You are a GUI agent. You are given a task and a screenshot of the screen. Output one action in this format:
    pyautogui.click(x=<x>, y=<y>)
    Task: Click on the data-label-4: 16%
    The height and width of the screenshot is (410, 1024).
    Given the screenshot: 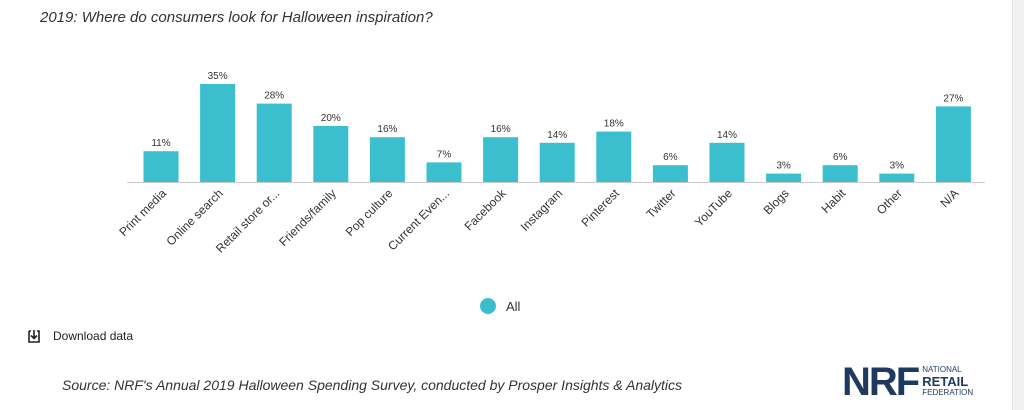 What is the action you would take?
    pyautogui.click(x=387, y=129)
    